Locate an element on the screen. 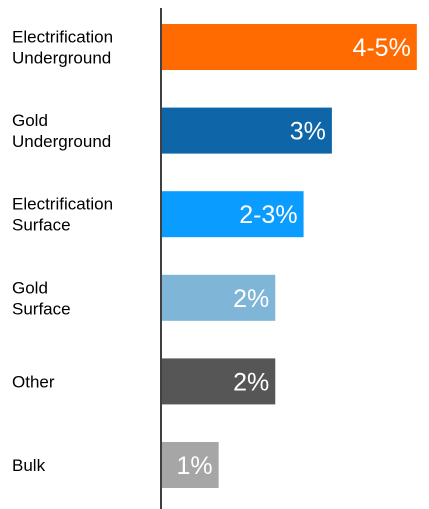 This screenshot has height=509, width=429. bar-value-label: 1% is located at coordinates (194, 466).